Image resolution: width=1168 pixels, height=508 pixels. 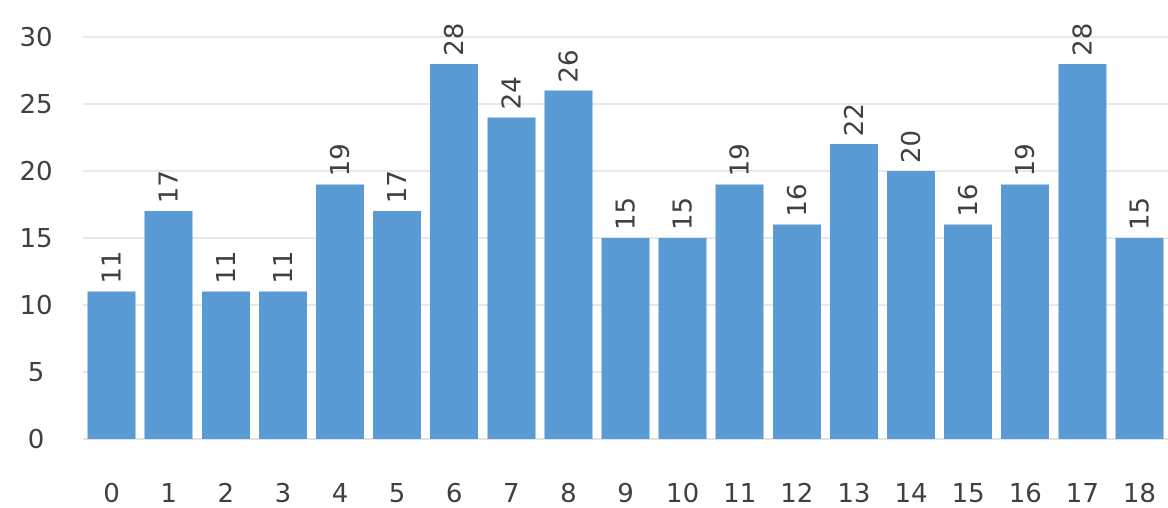 What do you see at coordinates (340, 493) in the screenshot?
I see `x-tick-label: 4` at bounding box center [340, 493].